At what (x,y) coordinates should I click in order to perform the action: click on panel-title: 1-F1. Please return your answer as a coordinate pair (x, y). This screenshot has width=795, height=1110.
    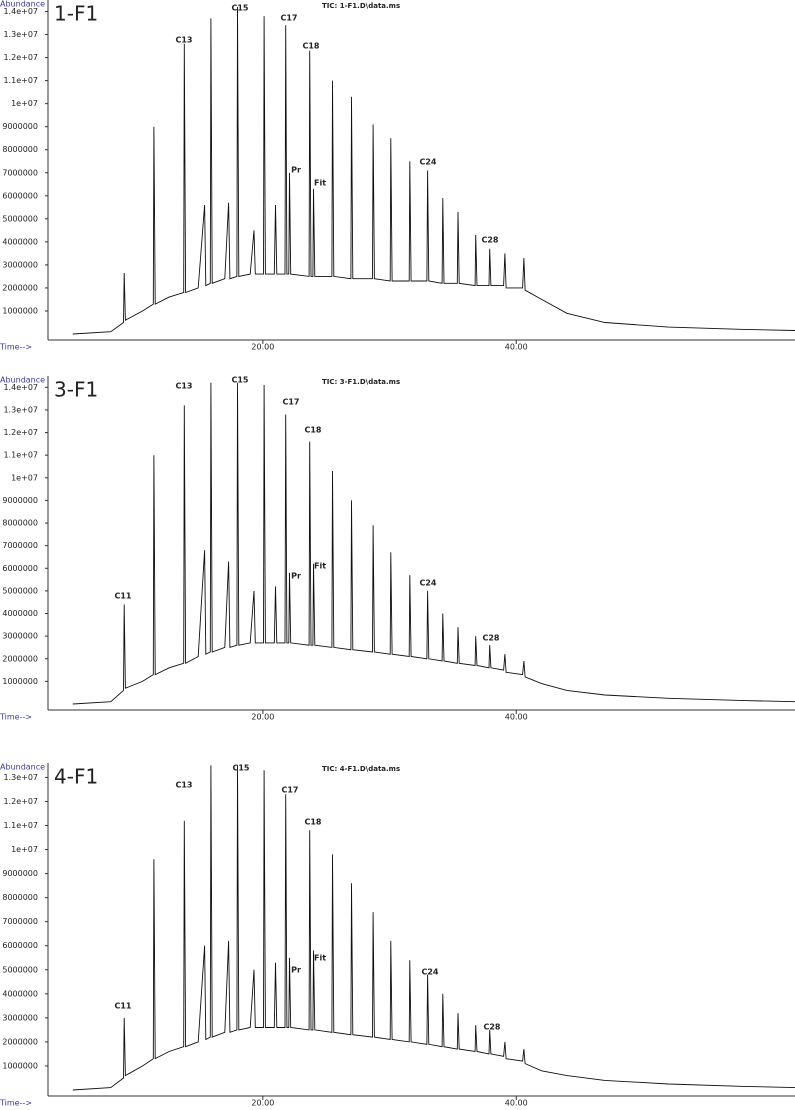
    Looking at the image, I should click on (76, 14).